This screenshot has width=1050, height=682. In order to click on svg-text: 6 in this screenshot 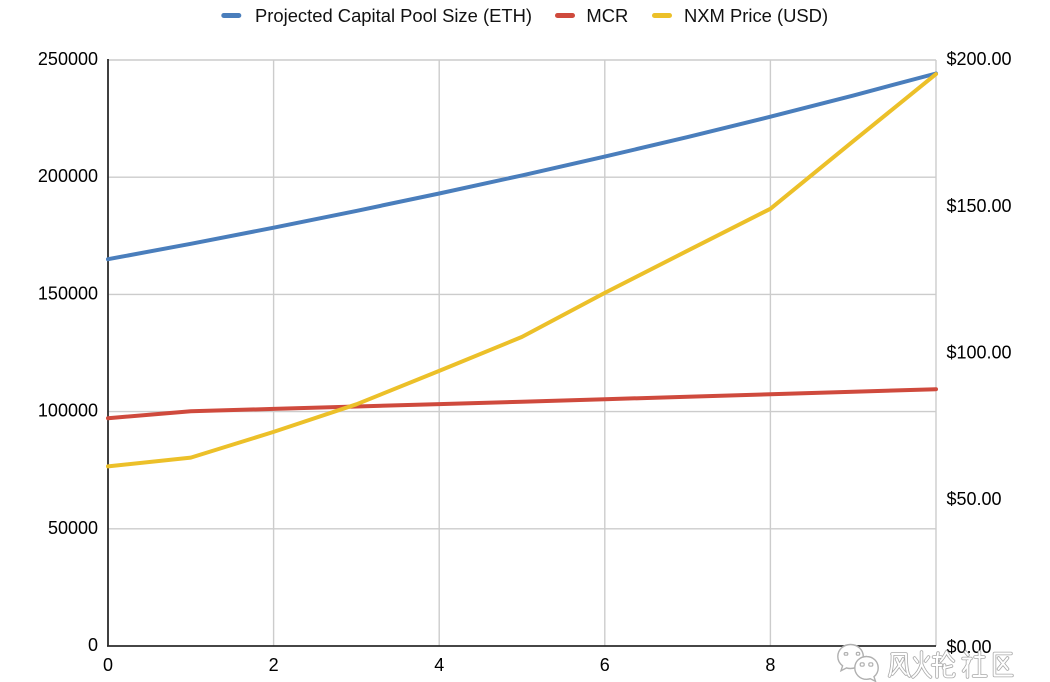, I will do `click(605, 665)`.